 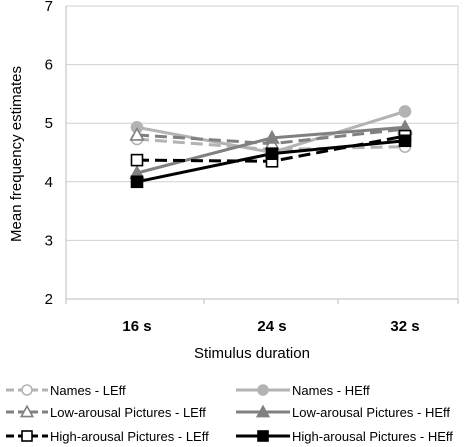 I want to click on legend-item: Low-arousal Pictures - HEff, so click(x=343, y=412).